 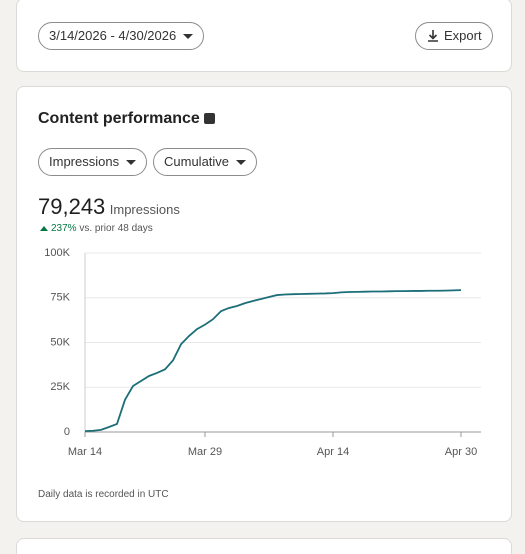 What do you see at coordinates (84, 161) in the screenshot?
I see `metric: Impressions` at bounding box center [84, 161].